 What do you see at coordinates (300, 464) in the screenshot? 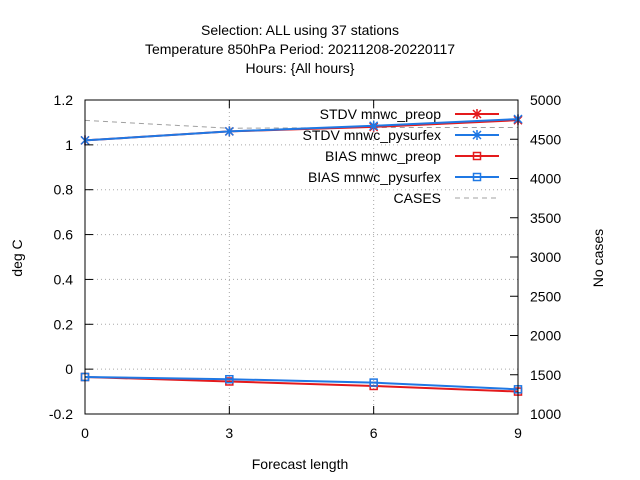
I see `x-axis-label: Forecast length` at bounding box center [300, 464].